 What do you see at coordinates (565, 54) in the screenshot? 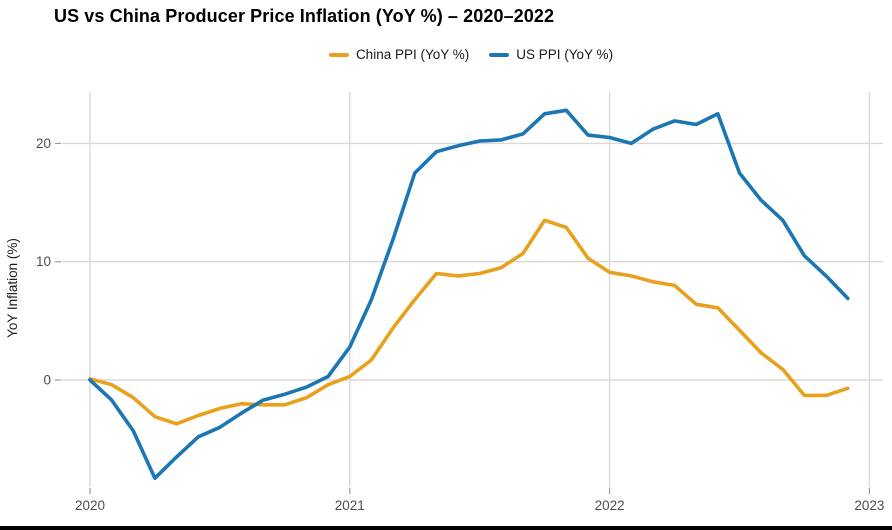
I see `legend-label-us-ppi: US PPI (YoY %)` at bounding box center [565, 54].